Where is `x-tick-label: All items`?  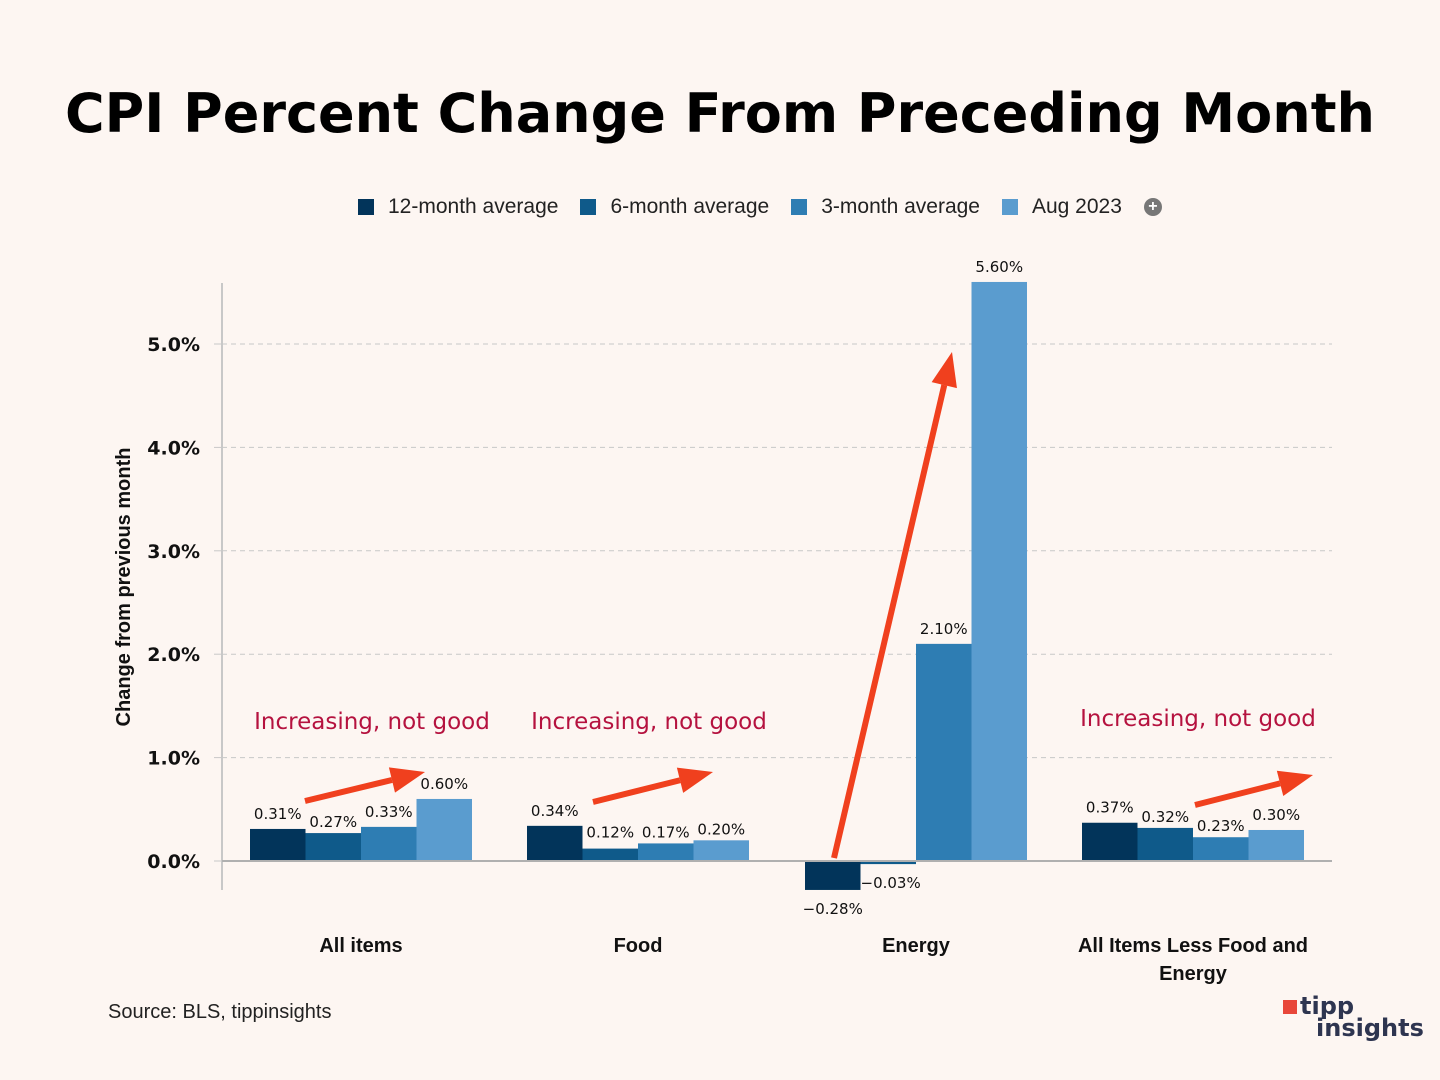
x-tick-label: All items is located at coordinates (360, 946).